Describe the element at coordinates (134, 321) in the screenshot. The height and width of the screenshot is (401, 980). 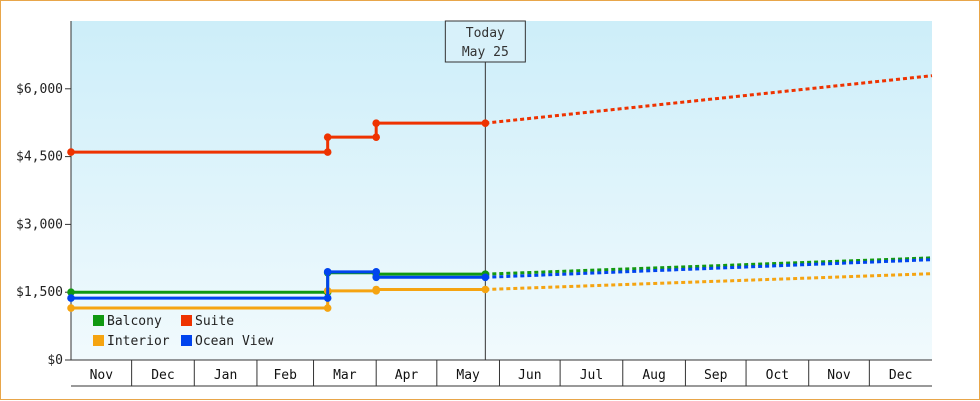
I see `legend-label-balcony: Balcony` at that location.